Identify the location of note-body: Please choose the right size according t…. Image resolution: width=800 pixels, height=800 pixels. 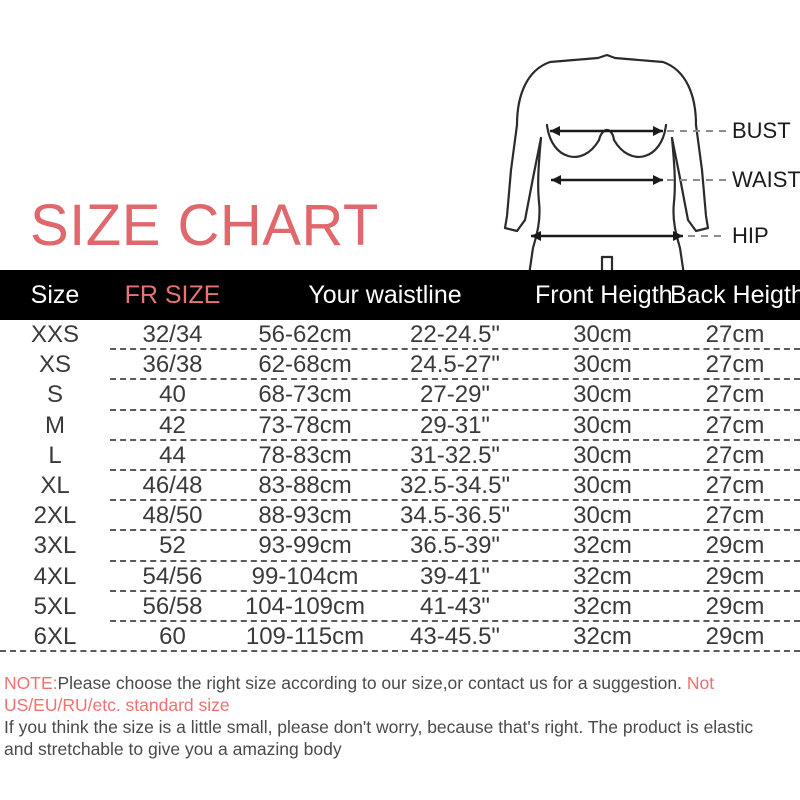
(372, 683).